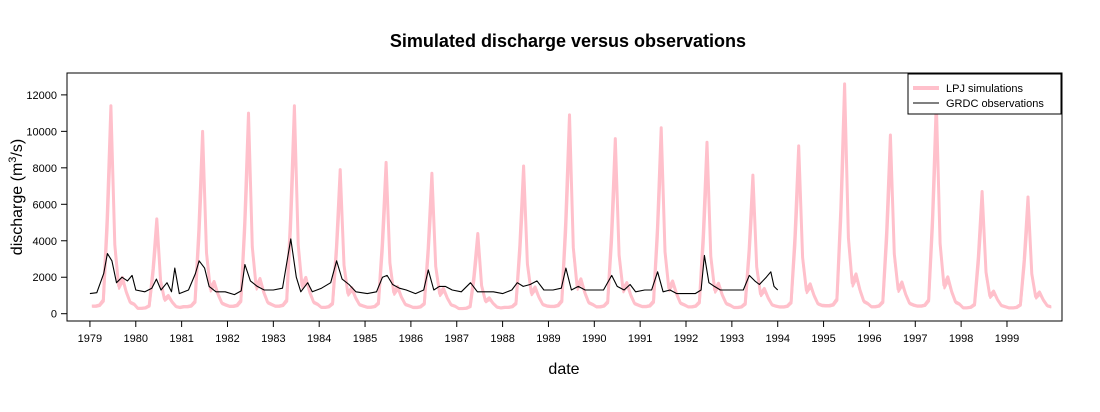 The height and width of the screenshot is (412, 1100). What do you see at coordinates (869, 339) in the screenshot?
I see `x-tick-label: 1996` at bounding box center [869, 339].